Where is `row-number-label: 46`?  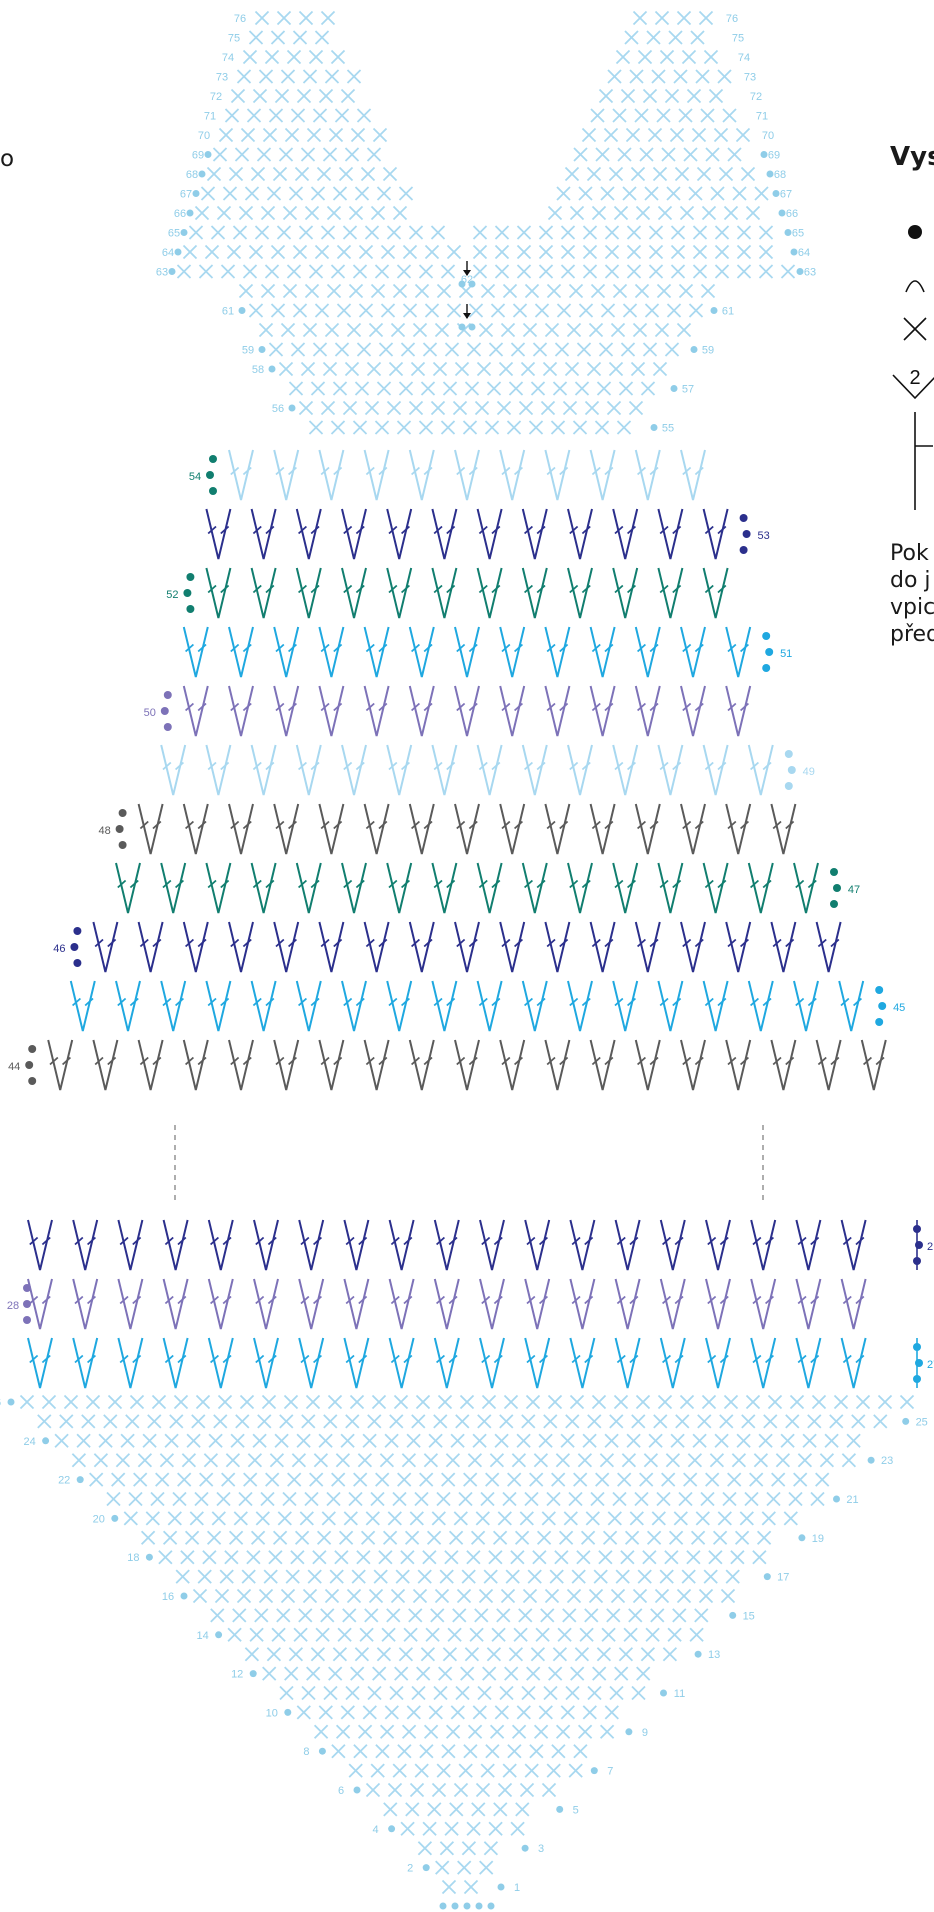 row-number-label: 46 is located at coordinates (59, 949).